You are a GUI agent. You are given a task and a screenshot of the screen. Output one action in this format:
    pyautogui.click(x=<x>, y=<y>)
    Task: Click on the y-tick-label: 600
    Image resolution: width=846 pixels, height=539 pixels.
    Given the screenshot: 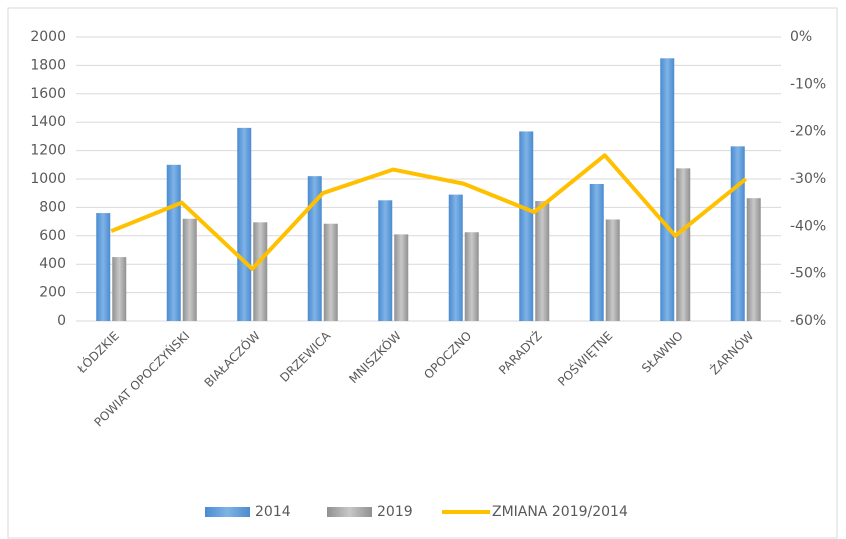 What is the action you would take?
    pyautogui.click(x=52, y=236)
    